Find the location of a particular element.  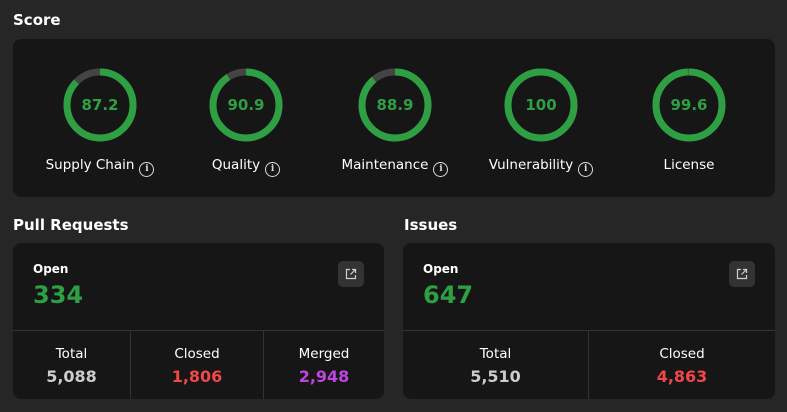

gauge-value: 100 is located at coordinates (541, 105).